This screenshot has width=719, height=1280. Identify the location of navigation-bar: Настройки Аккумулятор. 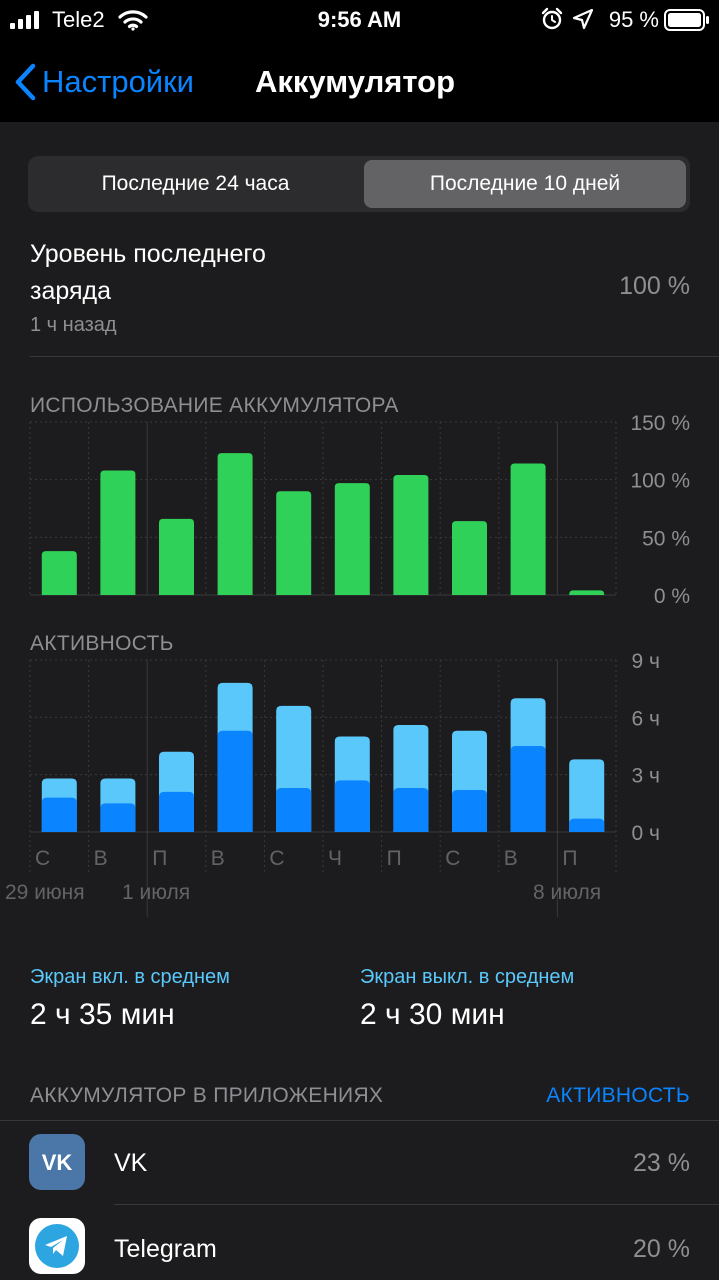
(359, 81).